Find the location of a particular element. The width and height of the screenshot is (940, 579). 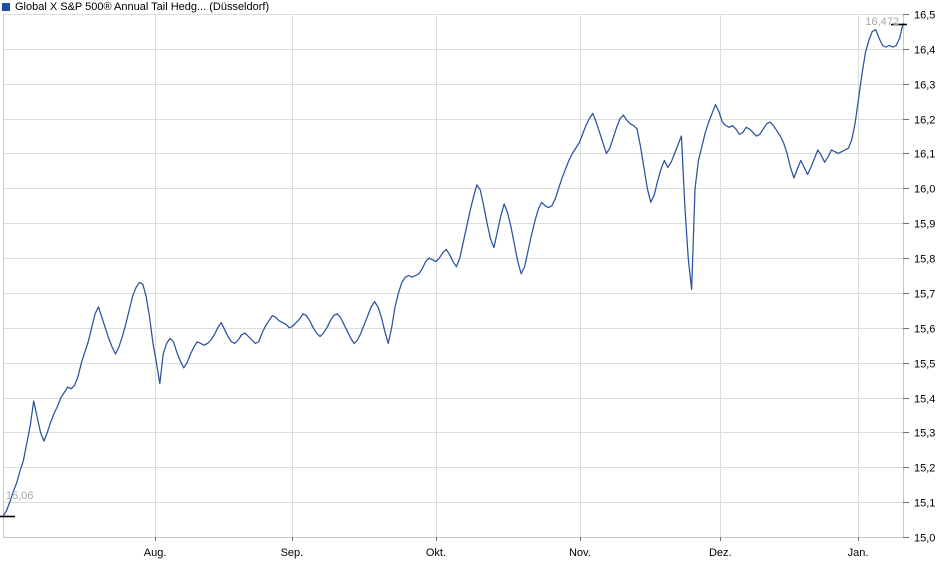

y-axis-tick-label: 15,8 is located at coordinates (924, 260).